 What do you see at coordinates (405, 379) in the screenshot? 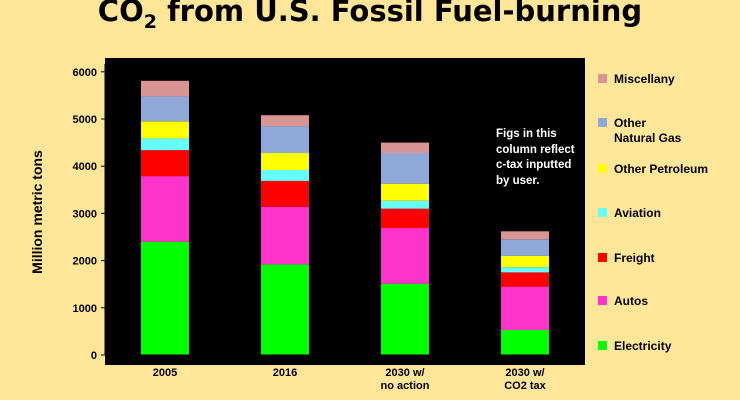
I see `x-category-label: 2030 w/no action` at bounding box center [405, 379].